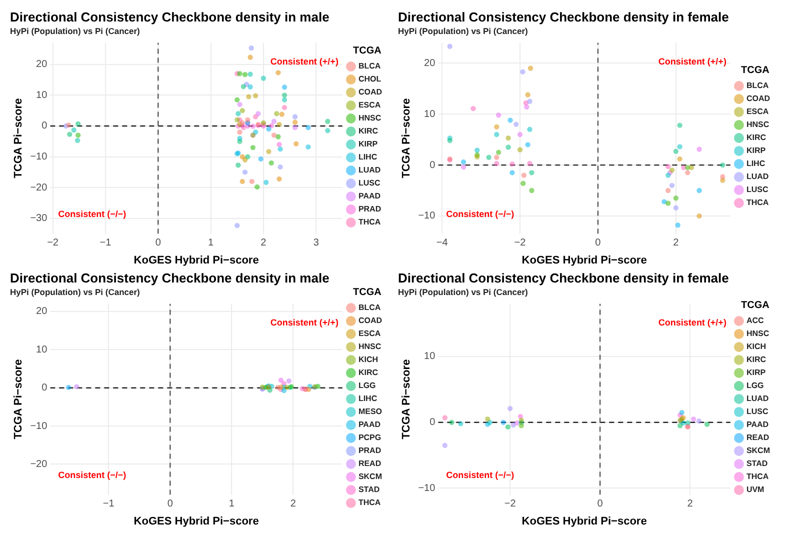 This screenshot has width=792, height=539. What do you see at coordinates (316, 243) in the screenshot?
I see `x-tick-label: 3` at bounding box center [316, 243].